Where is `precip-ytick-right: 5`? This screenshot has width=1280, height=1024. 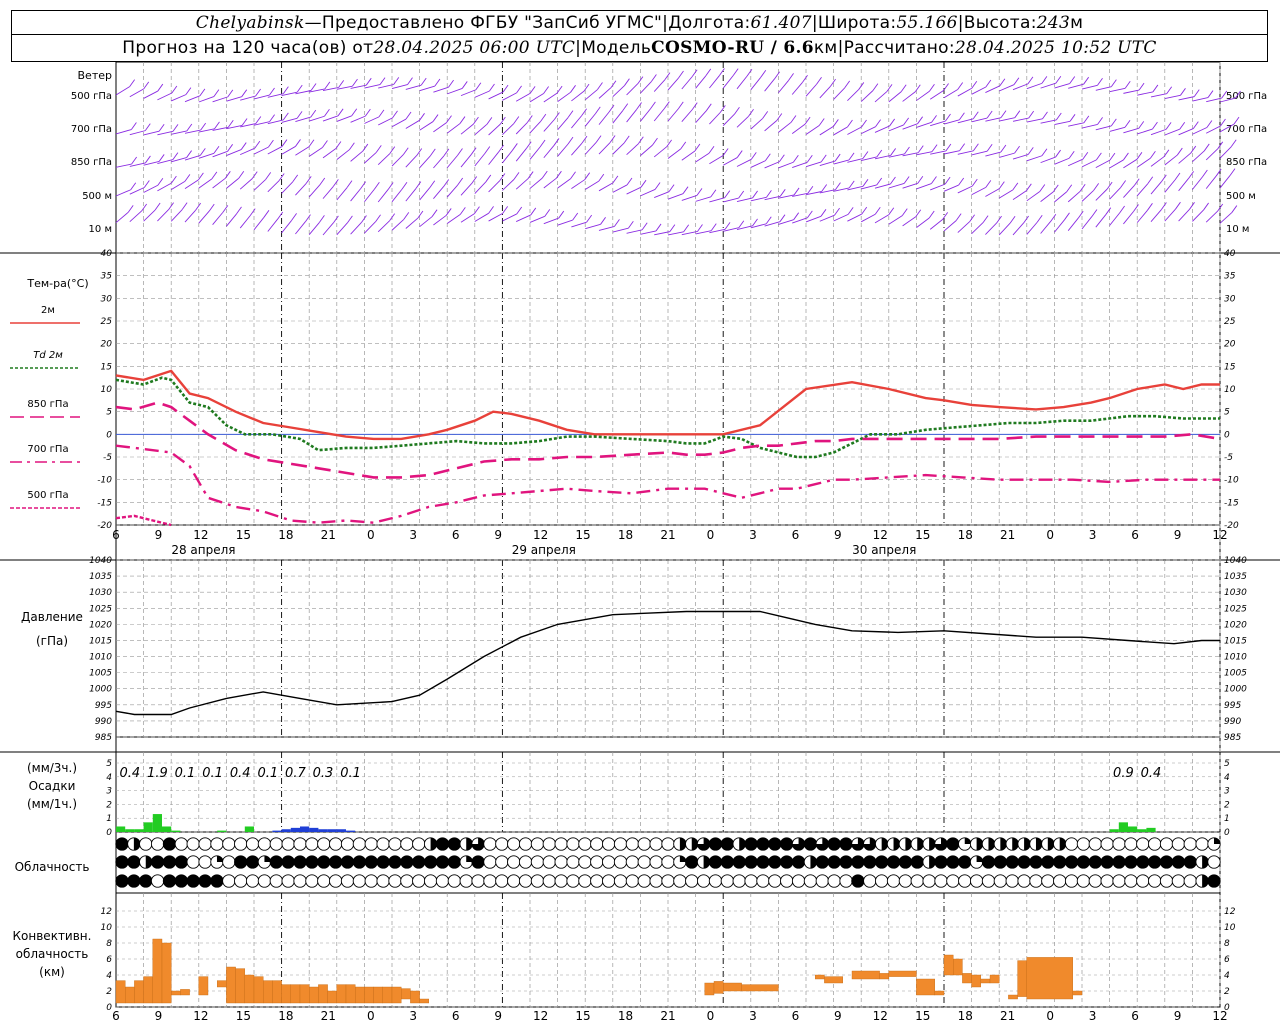 precip-ytick-right: 5 is located at coordinates (1227, 764).